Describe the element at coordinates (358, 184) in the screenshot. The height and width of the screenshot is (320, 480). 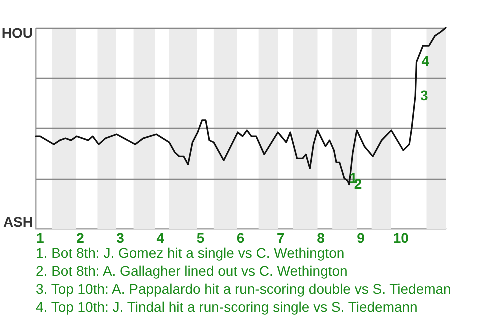
I see `annotation: 2` at that location.